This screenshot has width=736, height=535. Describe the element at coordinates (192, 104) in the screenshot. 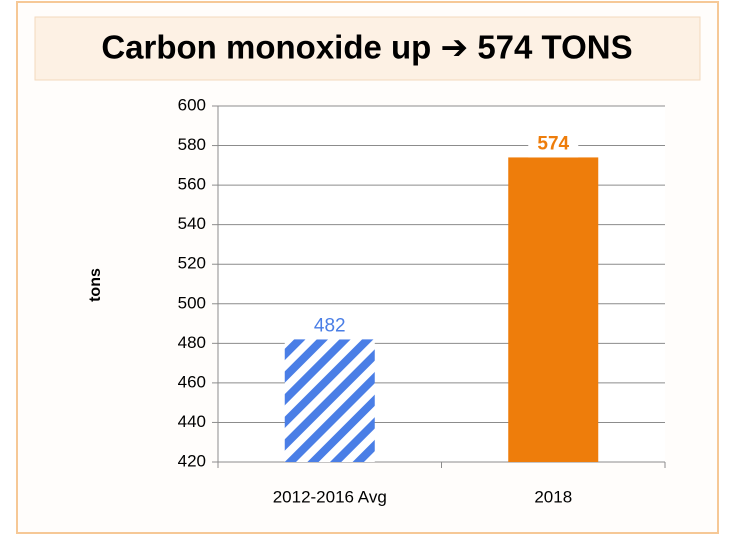

I see `y-tick-label: 600` at that location.